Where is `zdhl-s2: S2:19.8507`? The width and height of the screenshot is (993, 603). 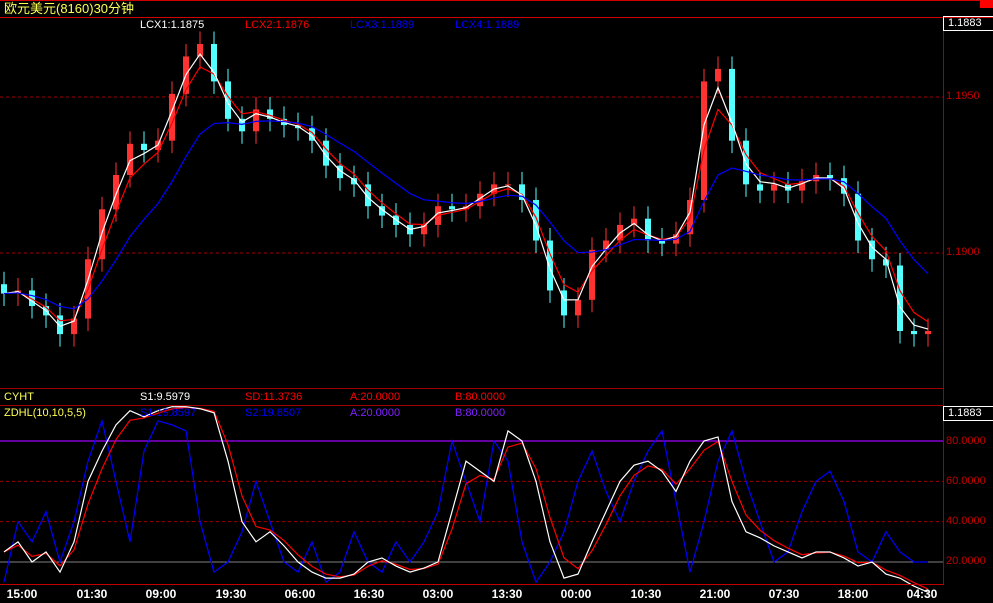 zdhl-s2: S2:19.8507 is located at coordinates (273, 413).